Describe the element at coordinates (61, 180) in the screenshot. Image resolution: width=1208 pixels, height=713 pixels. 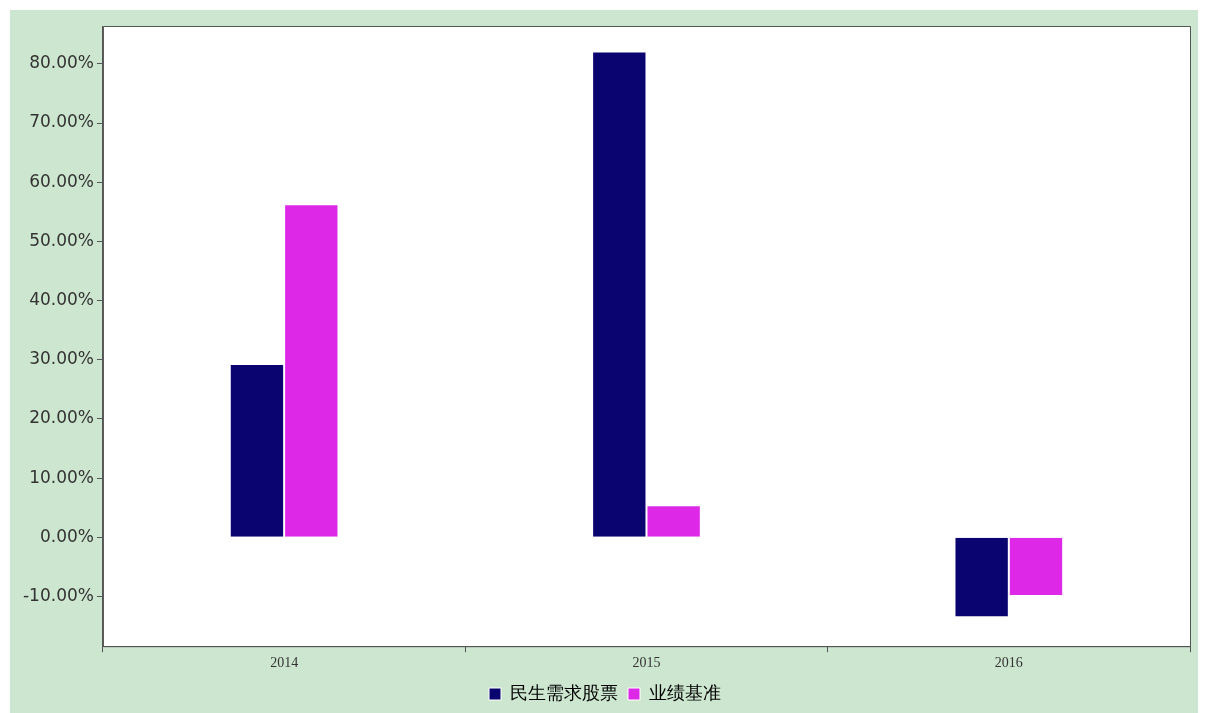
I see `y-tick-label: 60.00%` at that location.